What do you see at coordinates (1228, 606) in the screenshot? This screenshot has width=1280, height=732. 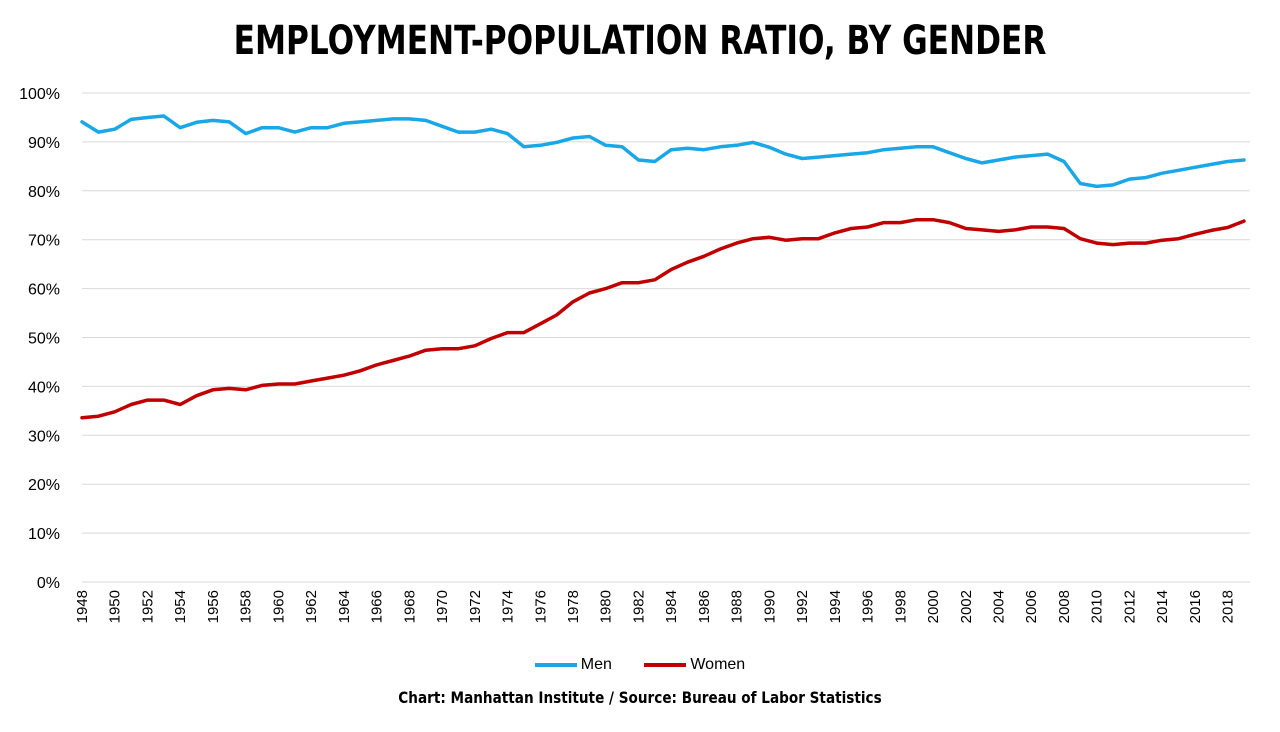 I see `x-tick-label: 2018` at bounding box center [1228, 606].